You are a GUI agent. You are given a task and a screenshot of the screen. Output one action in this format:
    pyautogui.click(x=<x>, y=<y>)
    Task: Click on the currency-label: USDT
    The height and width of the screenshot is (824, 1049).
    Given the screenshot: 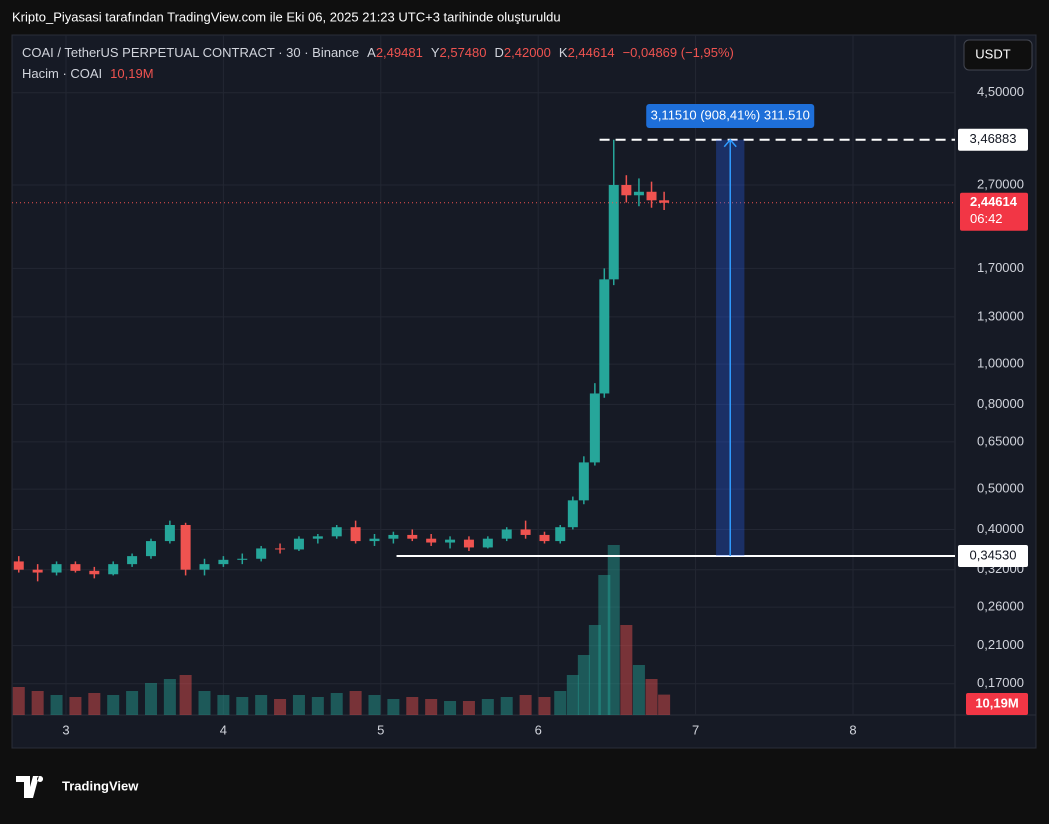 What is the action you would take?
    pyautogui.click(x=992, y=53)
    